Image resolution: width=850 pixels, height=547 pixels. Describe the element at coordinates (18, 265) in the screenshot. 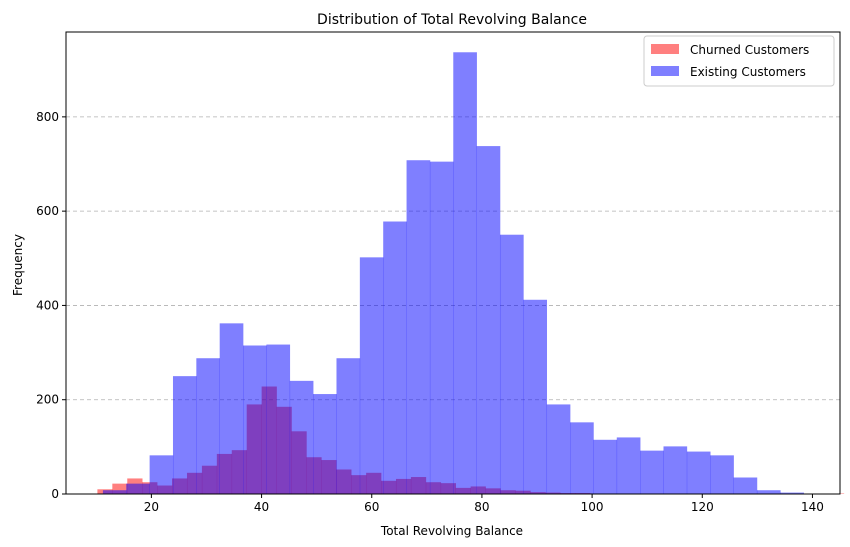

I see `y-axis-label: Frequency` at that location.